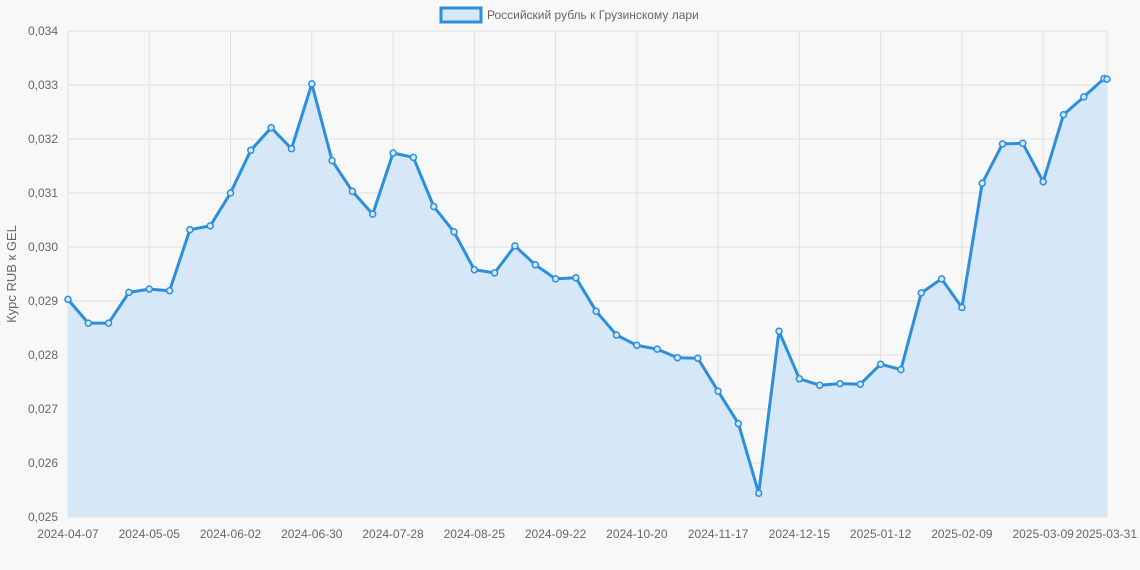 The width and height of the screenshot is (1140, 570). What do you see at coordinates (962, 534) in the screenshot?
I see `x-tick-label: 2025-02-09` at bounding box center [962, 534].